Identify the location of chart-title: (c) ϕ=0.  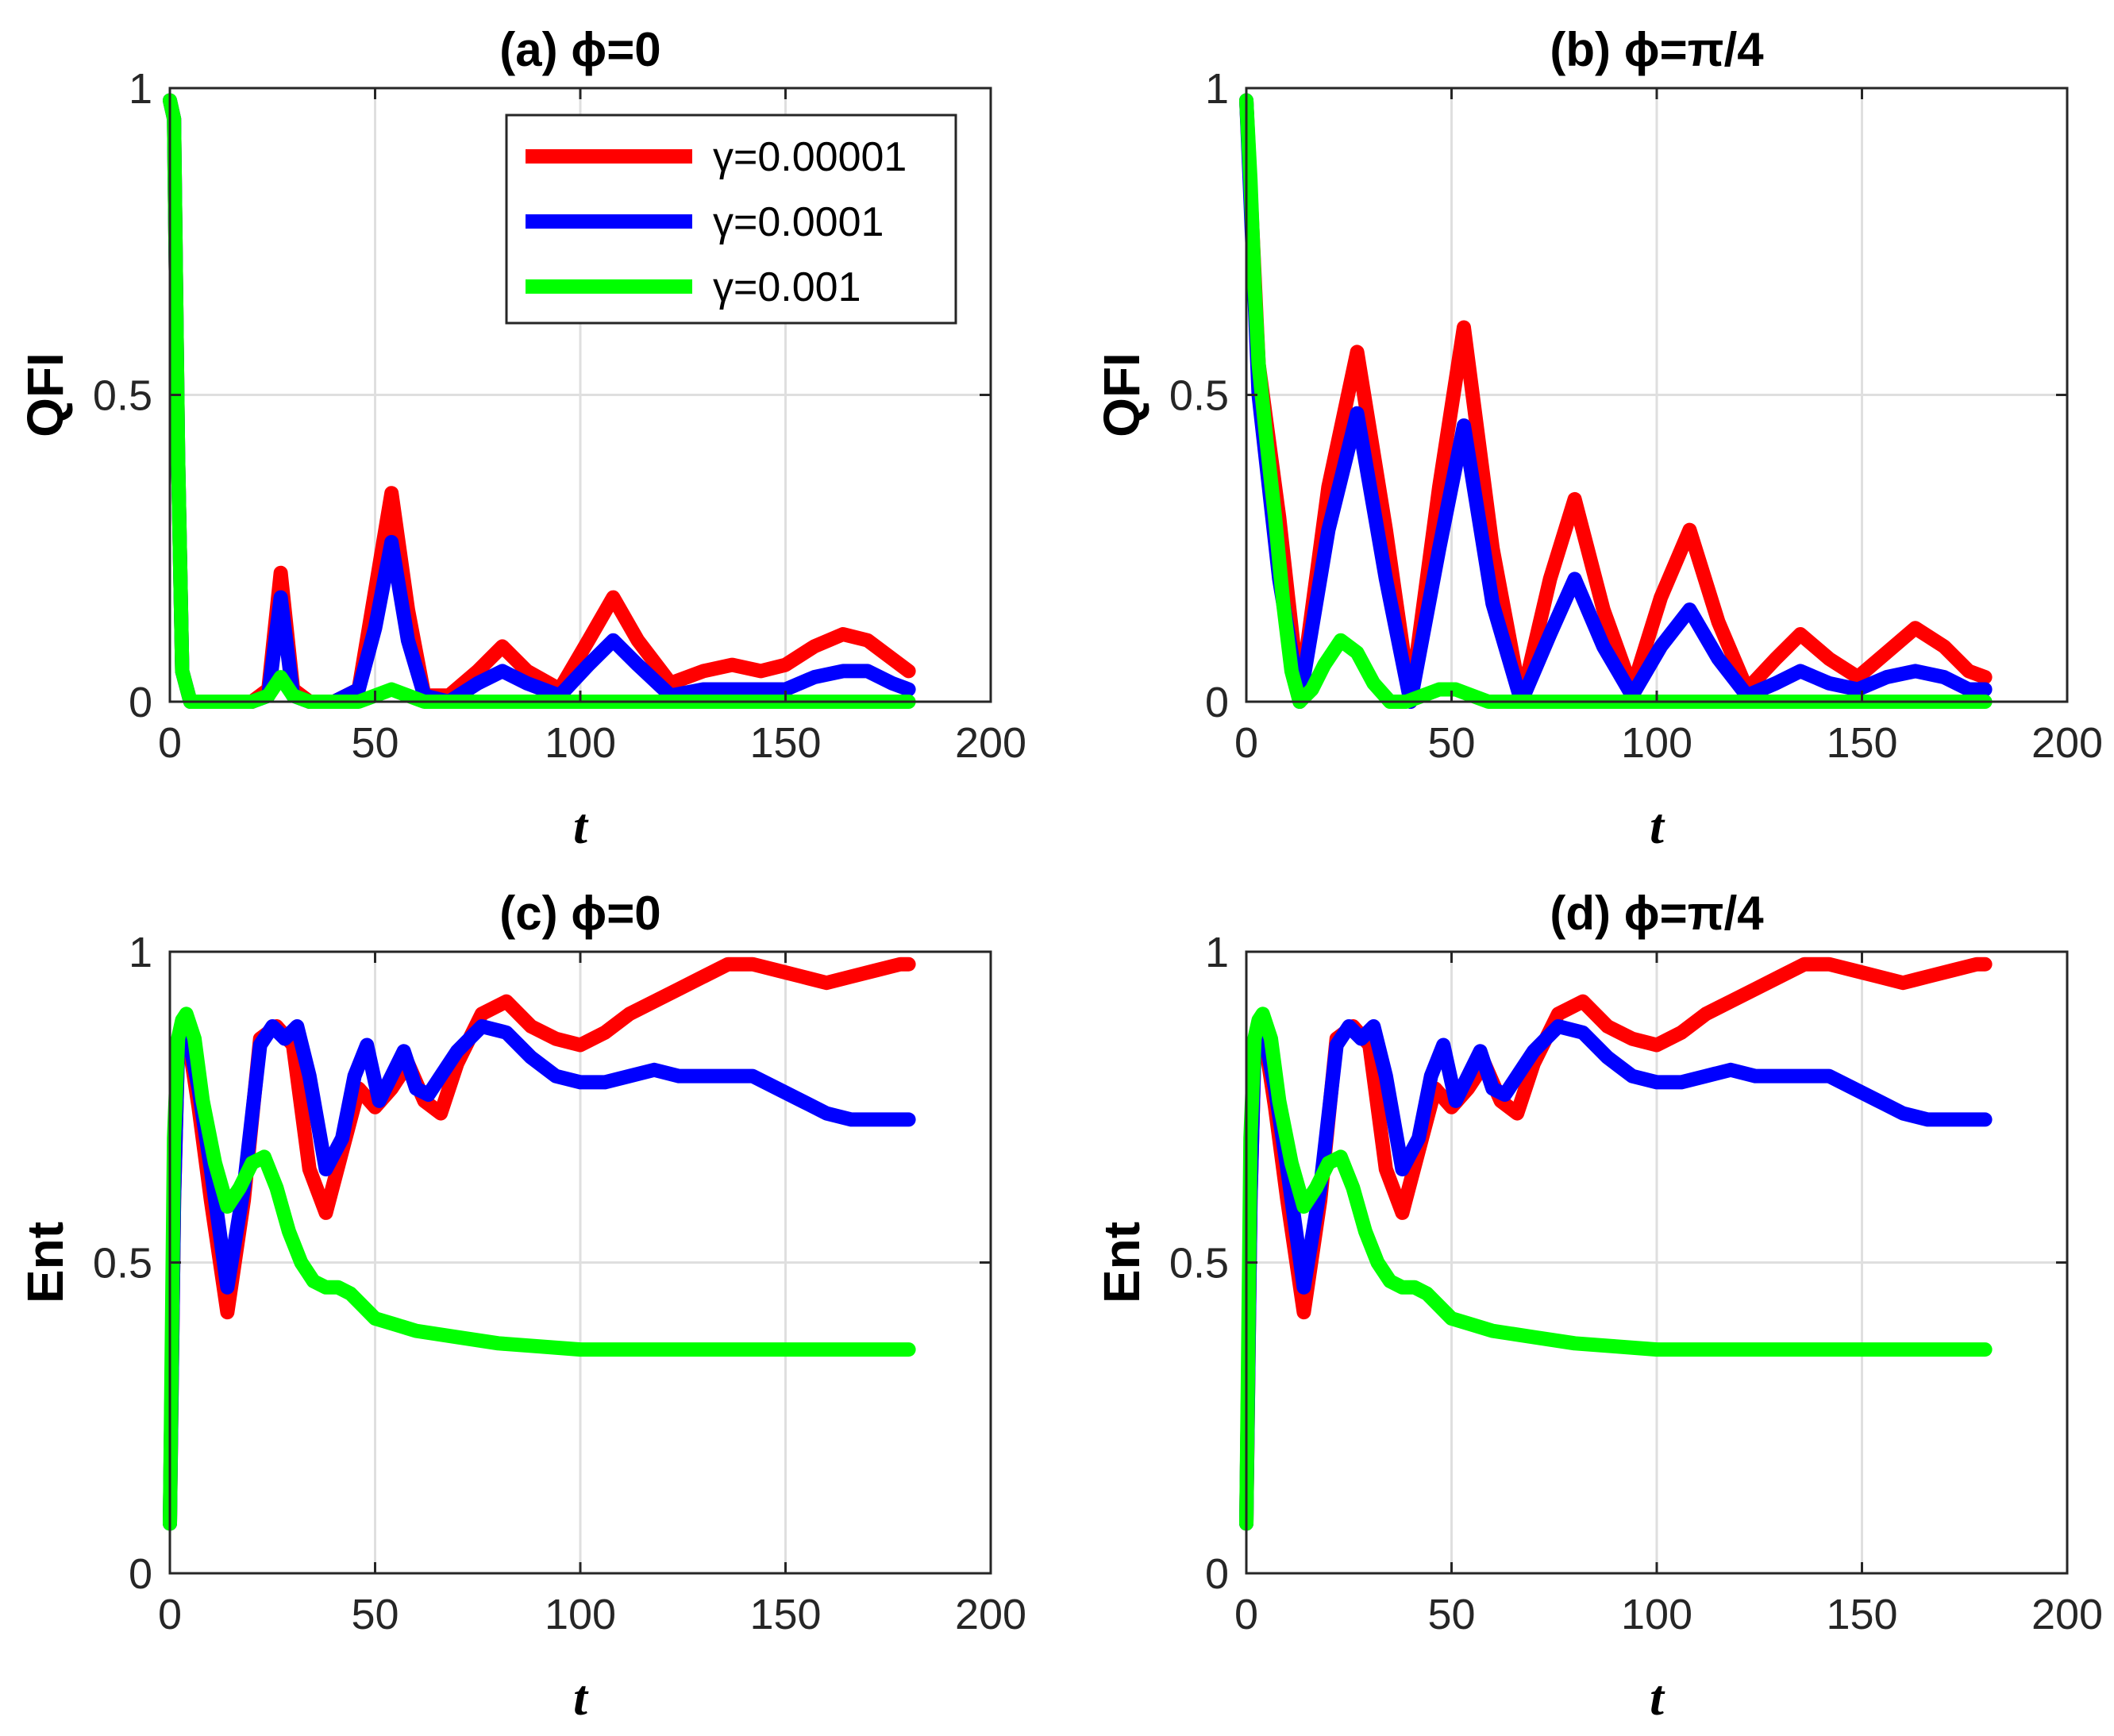
(579, 913).